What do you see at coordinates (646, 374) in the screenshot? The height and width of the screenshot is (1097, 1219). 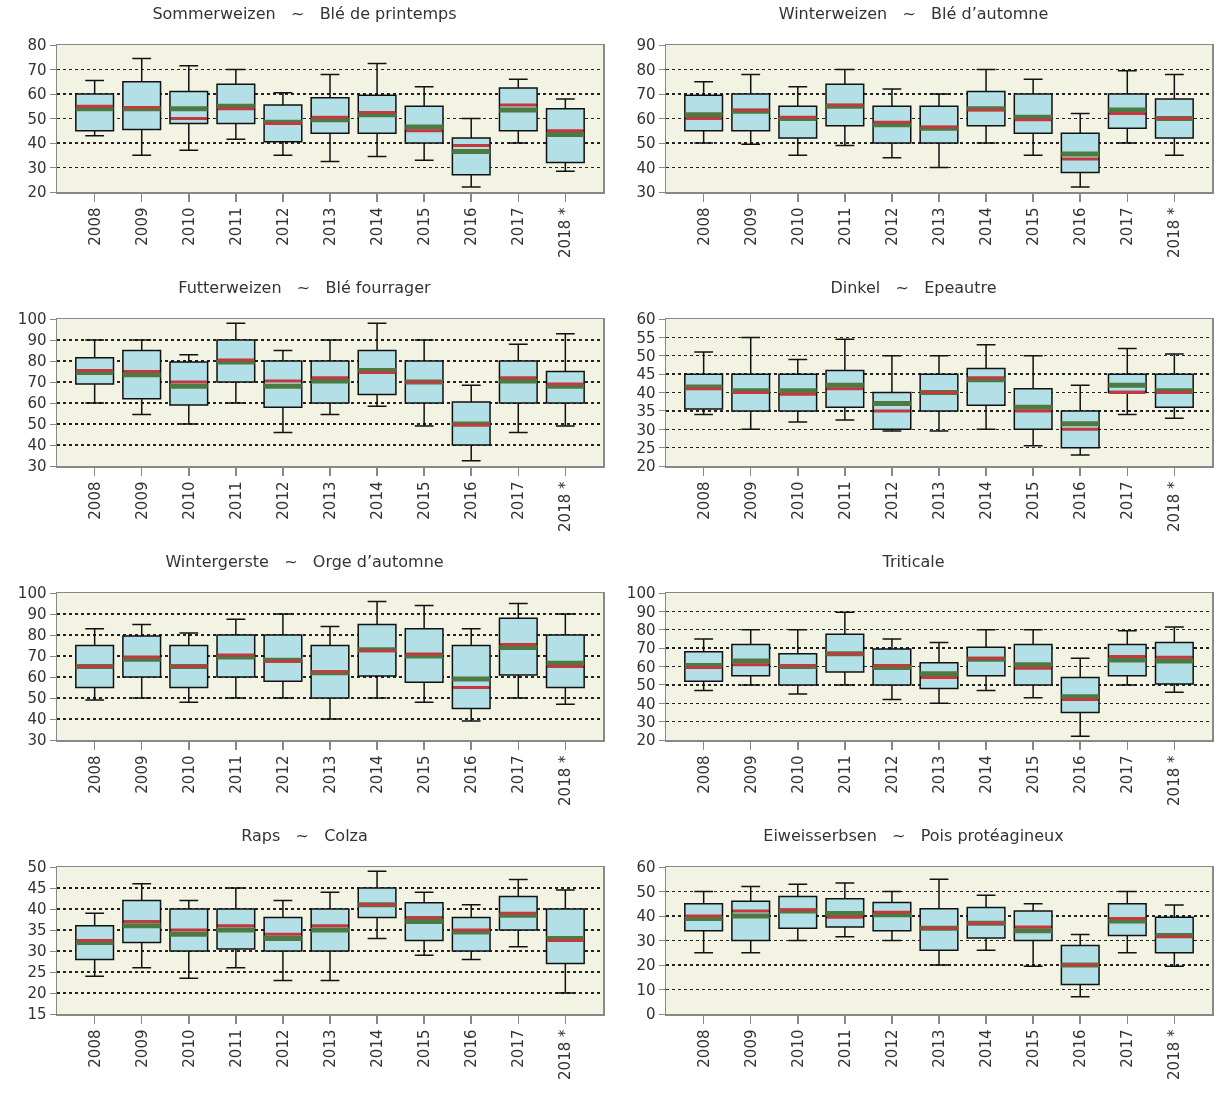 I see `y-tick-label: 45` at bounding box center [646, 374].